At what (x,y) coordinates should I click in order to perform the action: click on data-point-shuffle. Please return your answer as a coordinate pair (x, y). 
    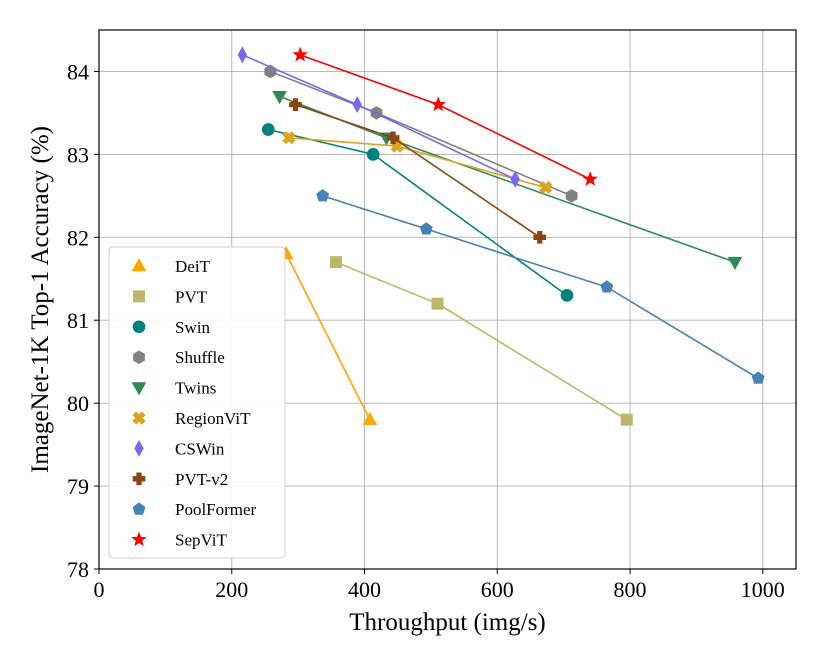
    Looking at the image, I should click on (571, 196).